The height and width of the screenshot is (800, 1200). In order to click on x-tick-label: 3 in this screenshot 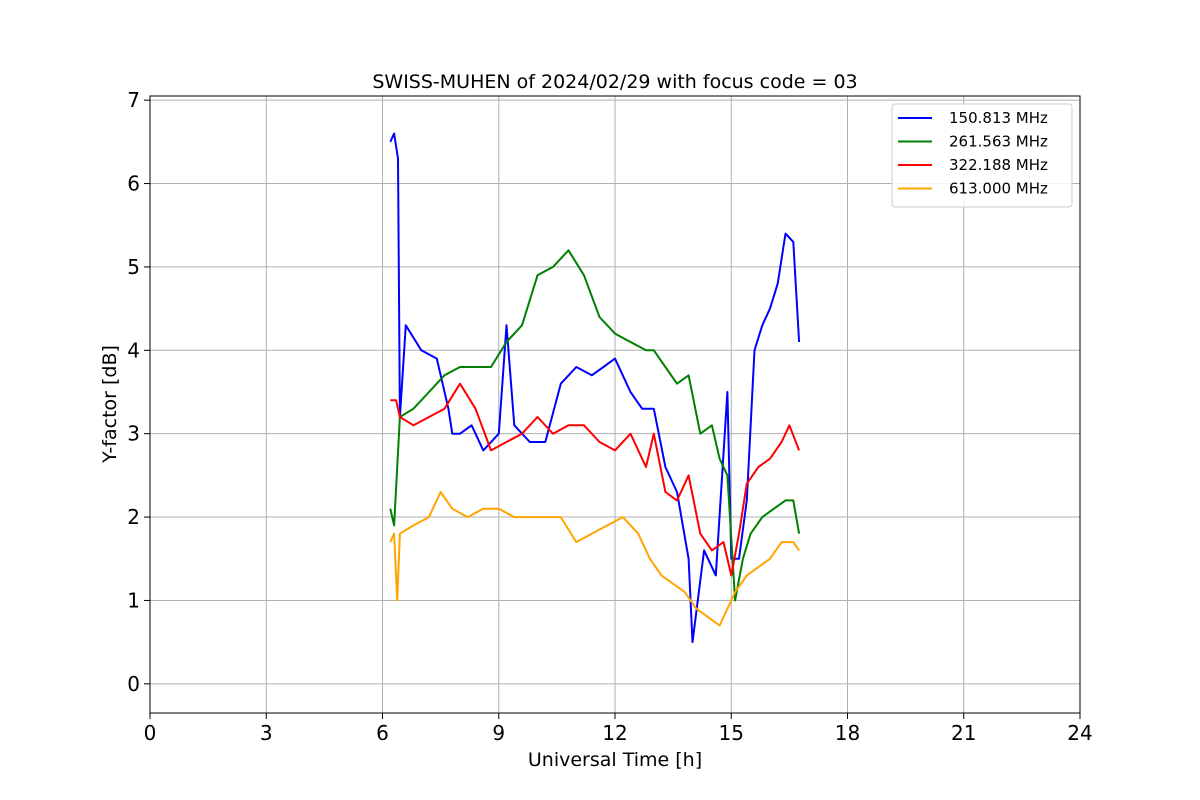, I will do `click(266, 733)`.